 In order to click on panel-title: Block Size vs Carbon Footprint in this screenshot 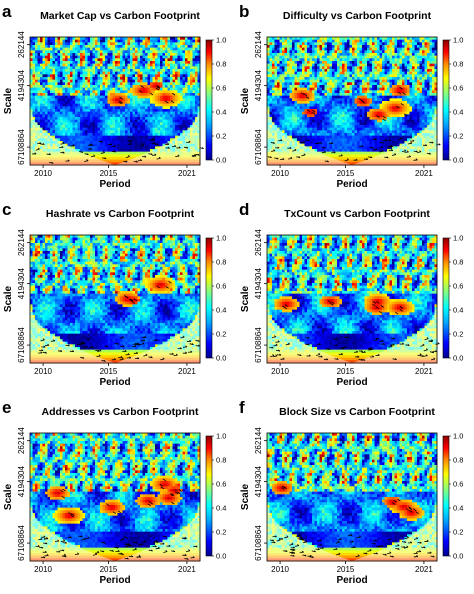, I will do `click(357, 412)`.